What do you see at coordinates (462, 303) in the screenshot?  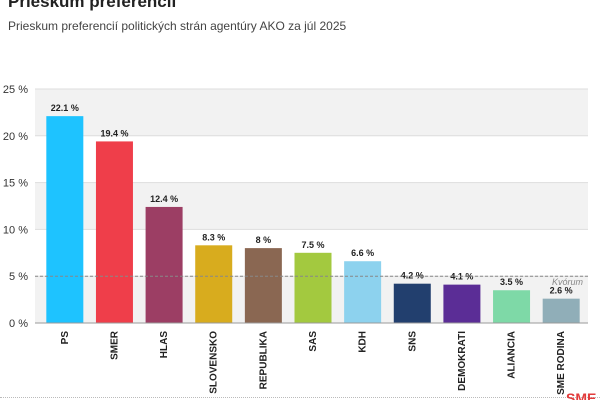 I see `bar-demokrati` at bounding box center [462, 303].